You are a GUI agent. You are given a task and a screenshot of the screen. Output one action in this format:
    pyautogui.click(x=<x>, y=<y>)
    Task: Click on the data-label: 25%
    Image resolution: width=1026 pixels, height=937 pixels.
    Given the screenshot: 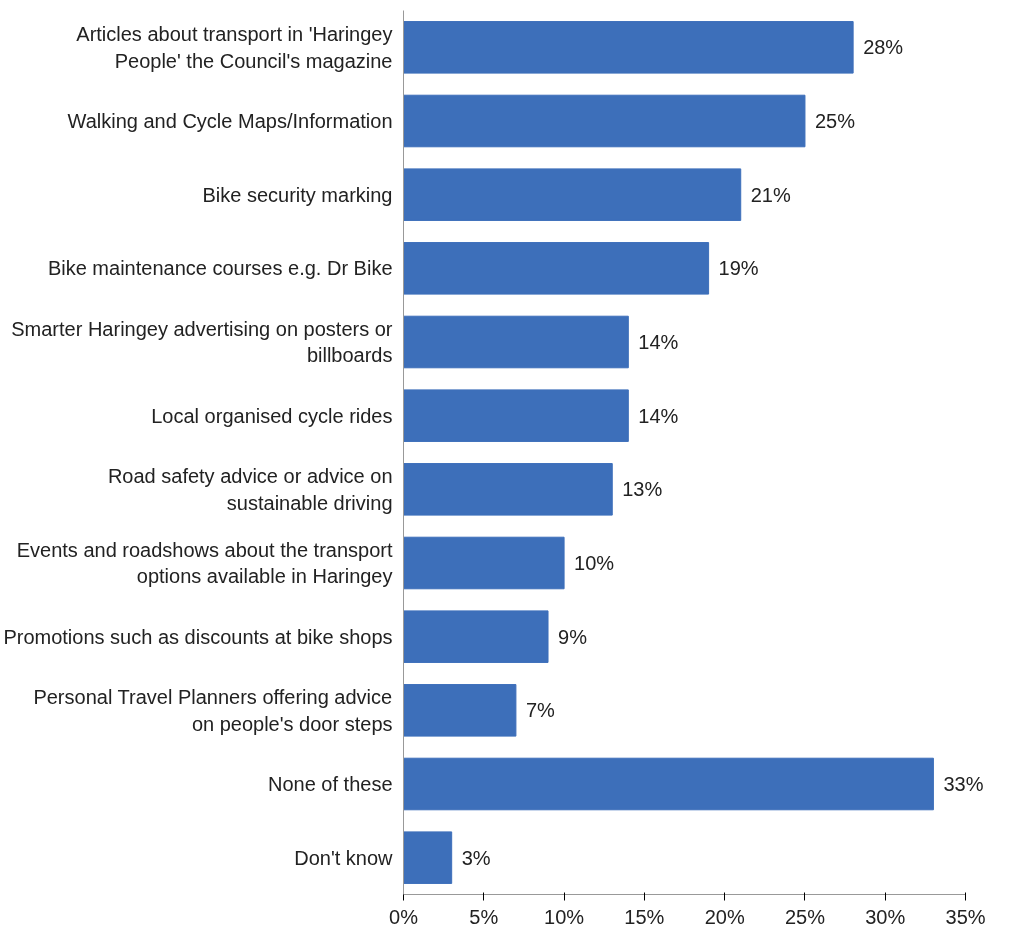 What is the action you would take?
    pyautogui.click(x=835, y=121)
    